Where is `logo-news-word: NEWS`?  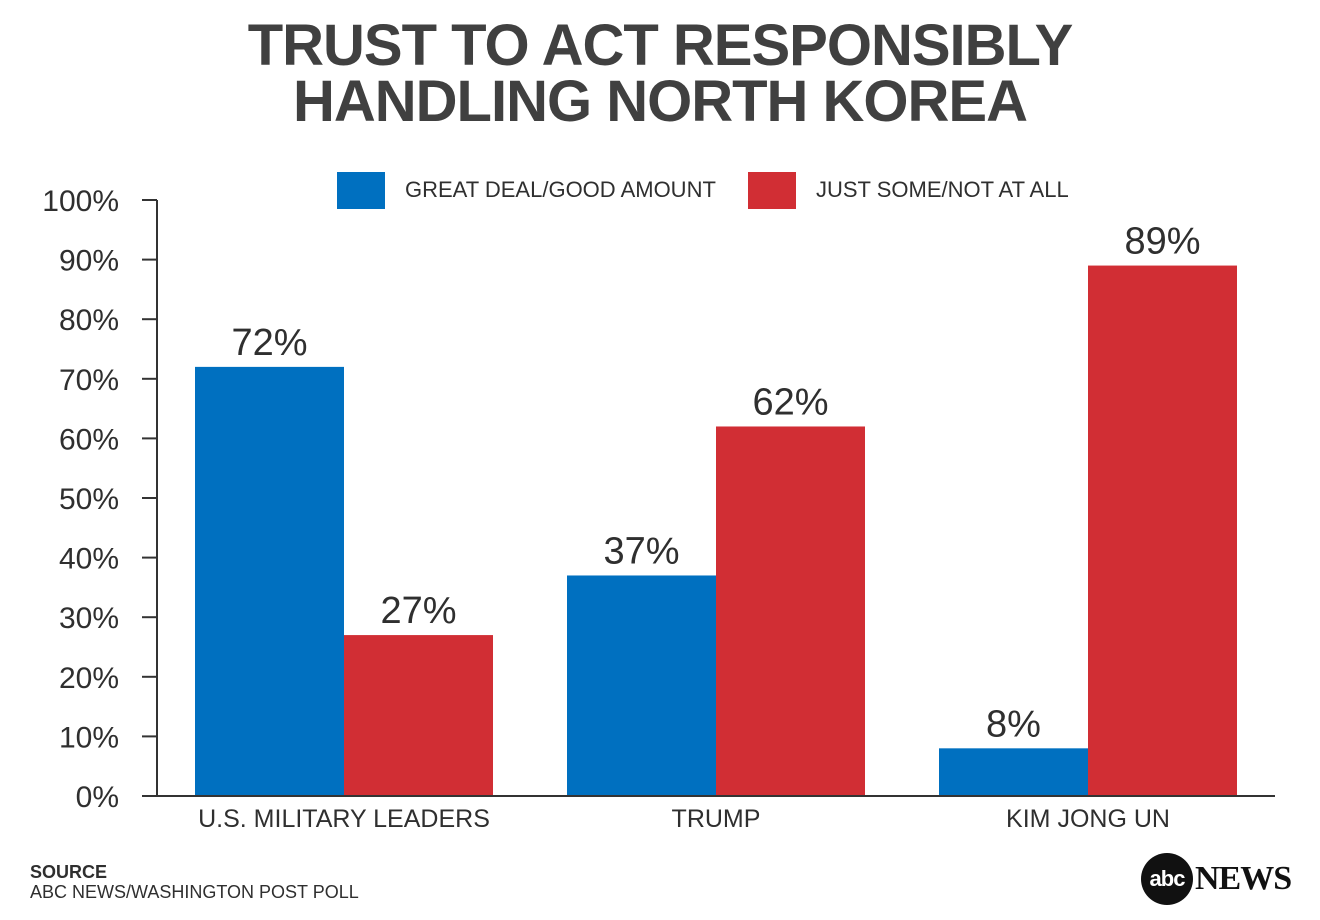
logo-news-word: NEWS is located at coordinates (1243, 878).